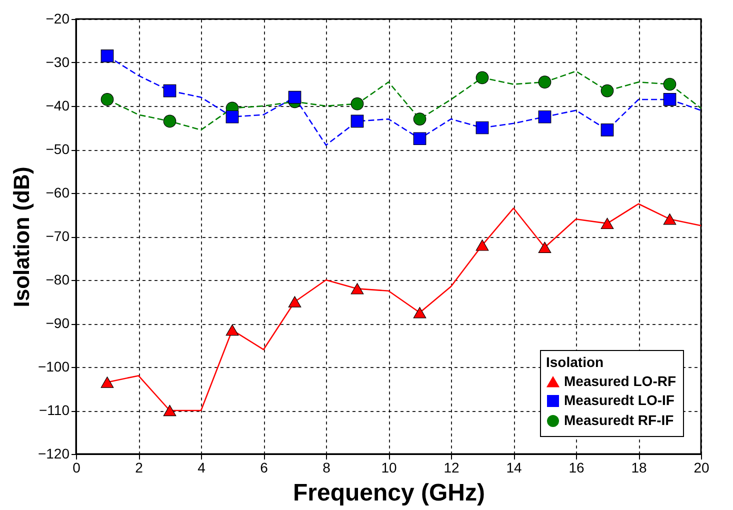 This screenshot has height=510, width=733. Describe the element at coordinates (58, 106) in the screenshot. I see `y-tick-label: −40` at that location.